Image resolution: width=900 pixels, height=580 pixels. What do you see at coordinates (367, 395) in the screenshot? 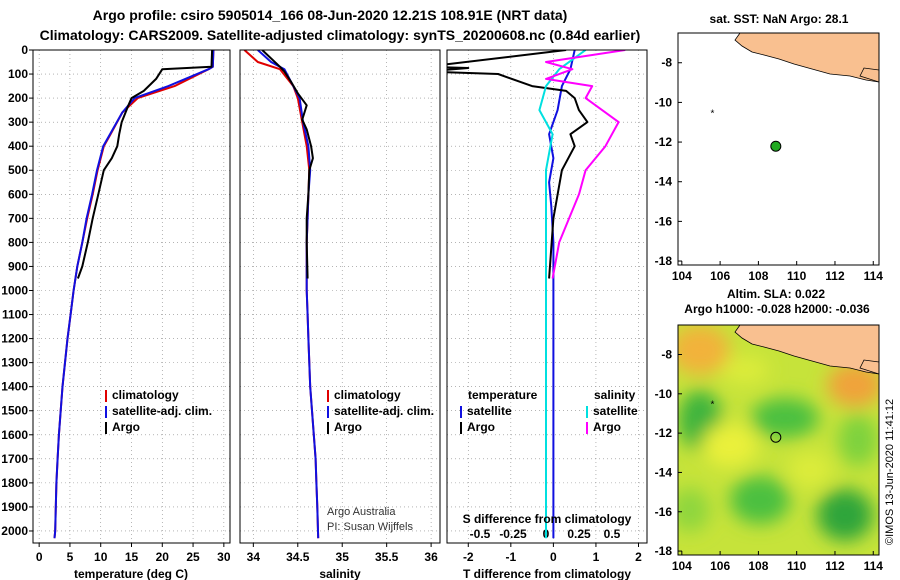
I see `legend-climatology: climatology` at bounding box center [367, 395].